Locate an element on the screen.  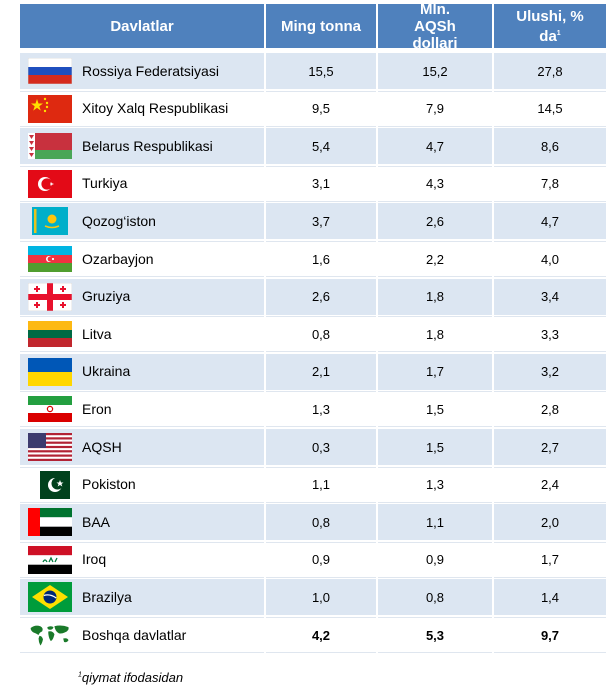
thousand-tons-cell: 4,2 is located at coordinates (321, 635).